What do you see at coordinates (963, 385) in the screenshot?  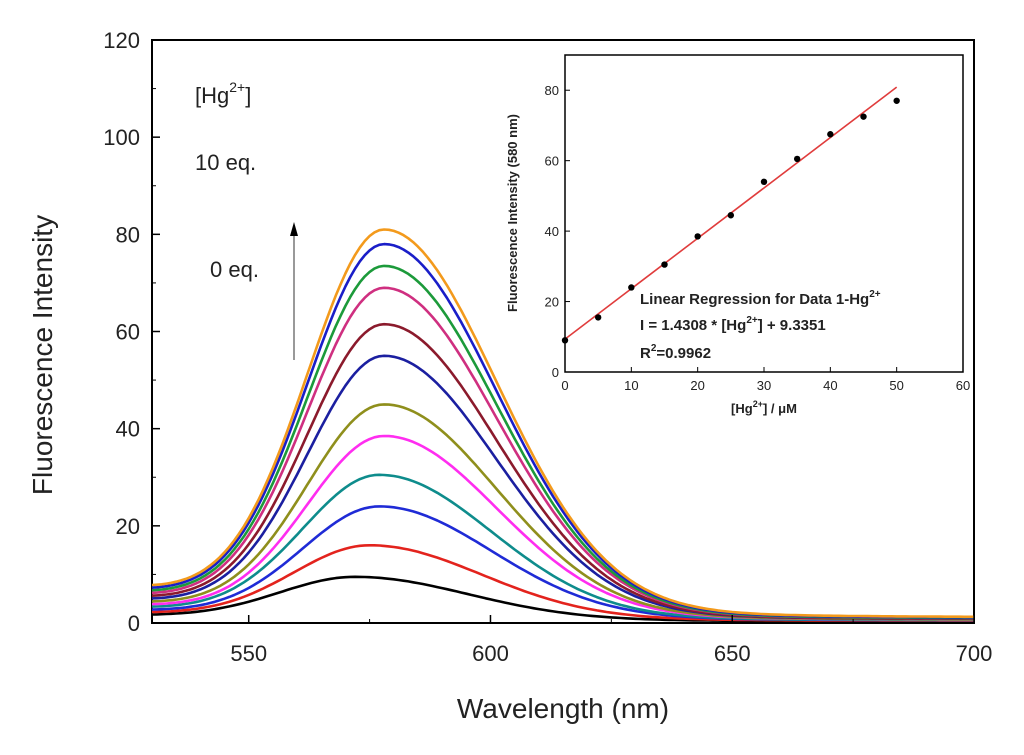 I see `inset-x-tick-label: 60` at bounding box center [963, 385].